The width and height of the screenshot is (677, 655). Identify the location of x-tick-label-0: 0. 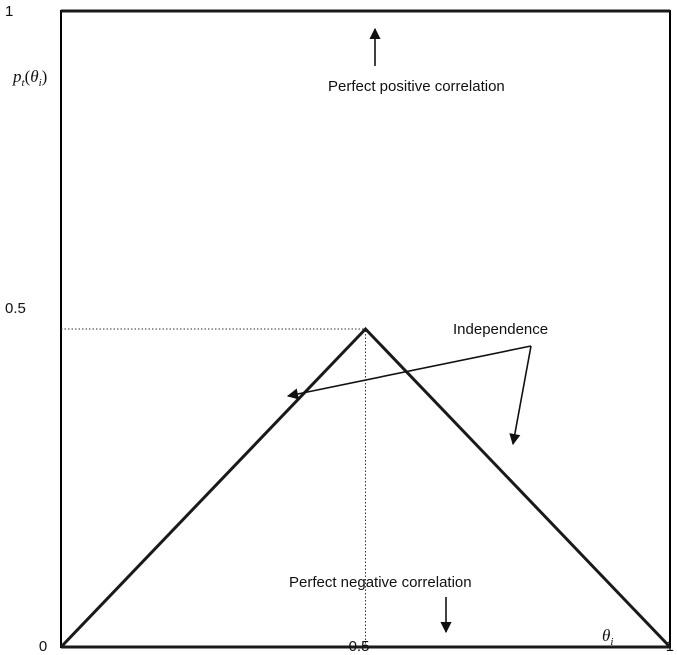
(43, 646).